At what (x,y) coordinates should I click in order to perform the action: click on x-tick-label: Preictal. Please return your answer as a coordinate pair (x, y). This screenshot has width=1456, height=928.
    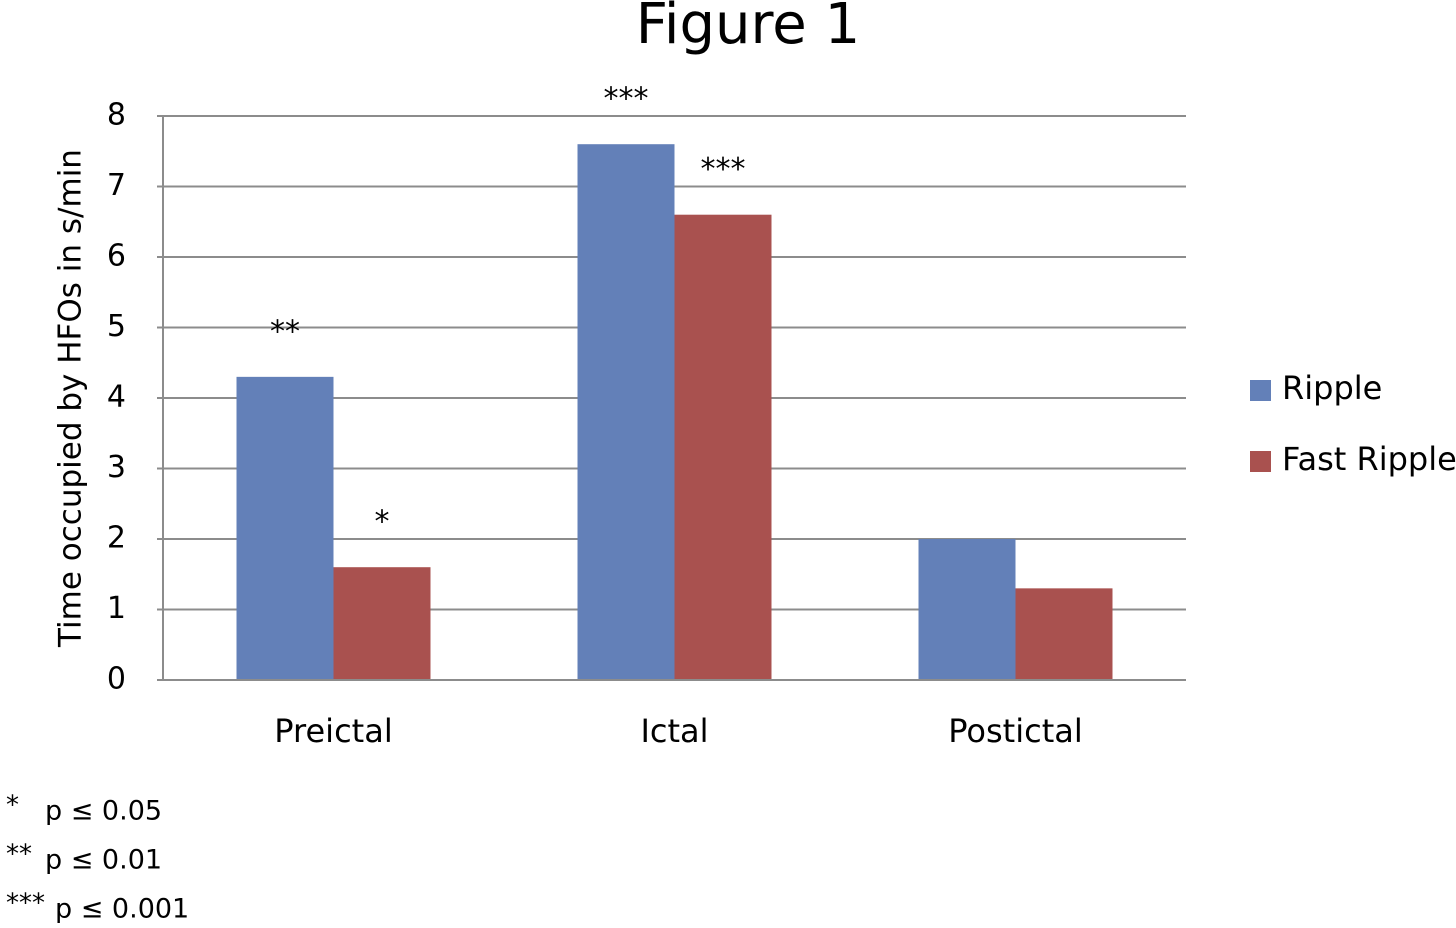
    Looking at the image, I should click on (333, 731).